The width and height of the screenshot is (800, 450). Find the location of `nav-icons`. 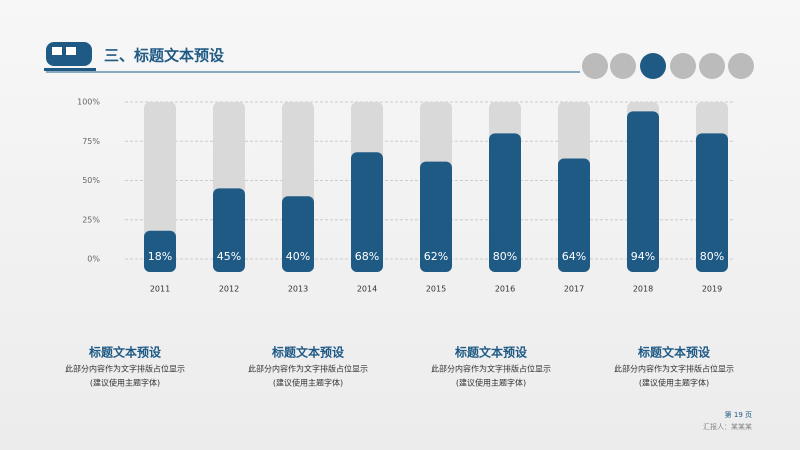

nav-icons is located at coordinates (668, 66).